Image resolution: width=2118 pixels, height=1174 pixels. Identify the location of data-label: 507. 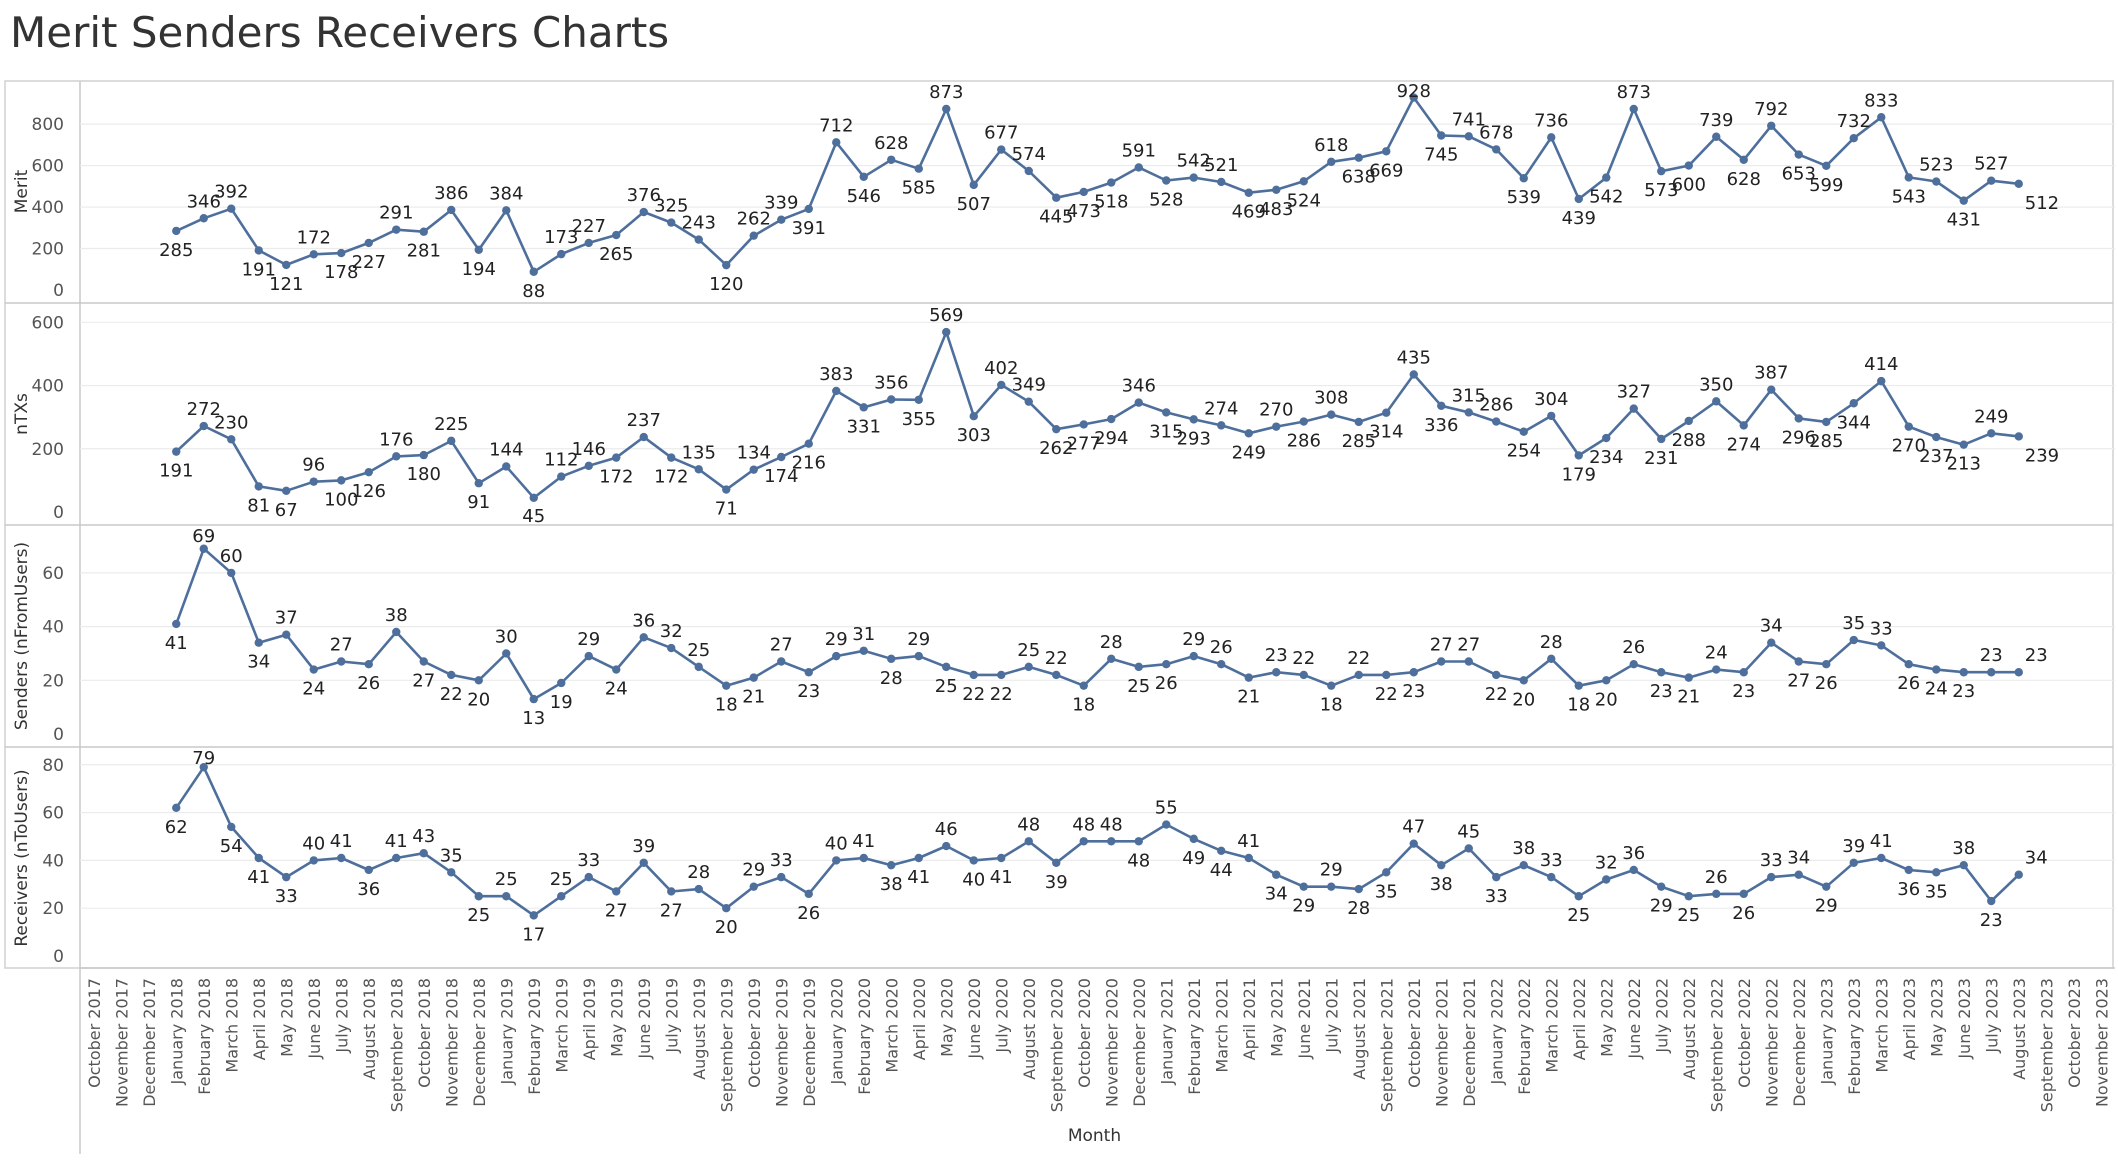
(974, 204).